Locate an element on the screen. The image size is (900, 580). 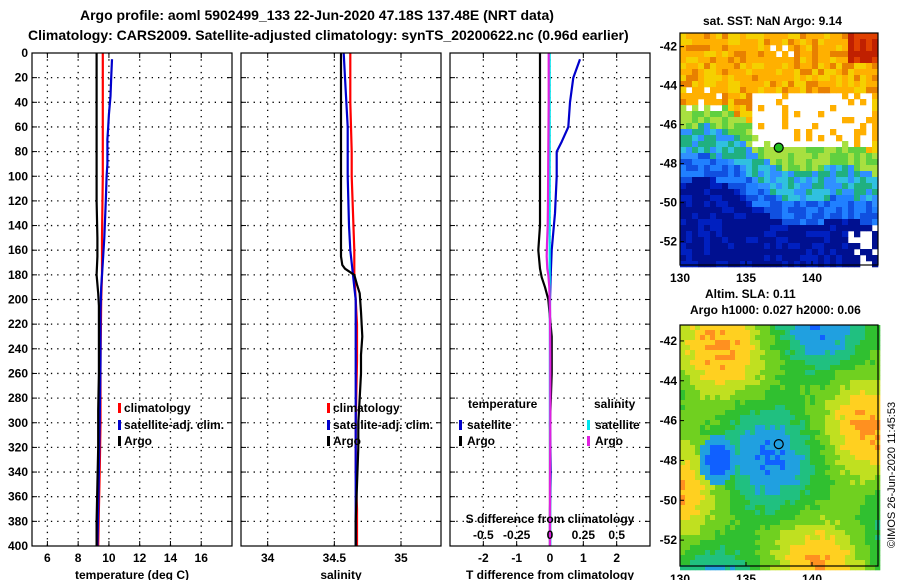
depth-tick-label: 320 is located at coordinates (18, 447).